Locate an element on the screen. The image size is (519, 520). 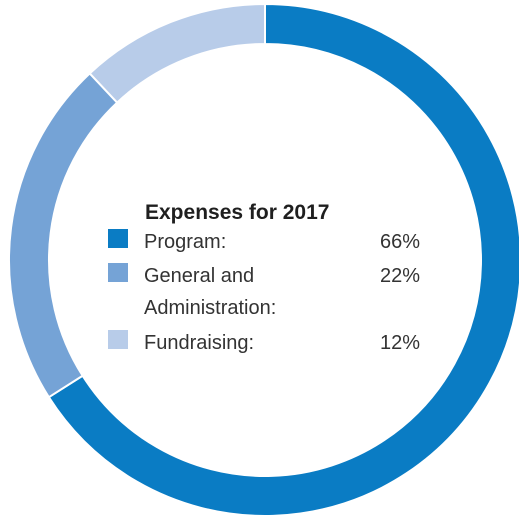
legend-value-fundraising: 12% is located at coordinates (400, 343).